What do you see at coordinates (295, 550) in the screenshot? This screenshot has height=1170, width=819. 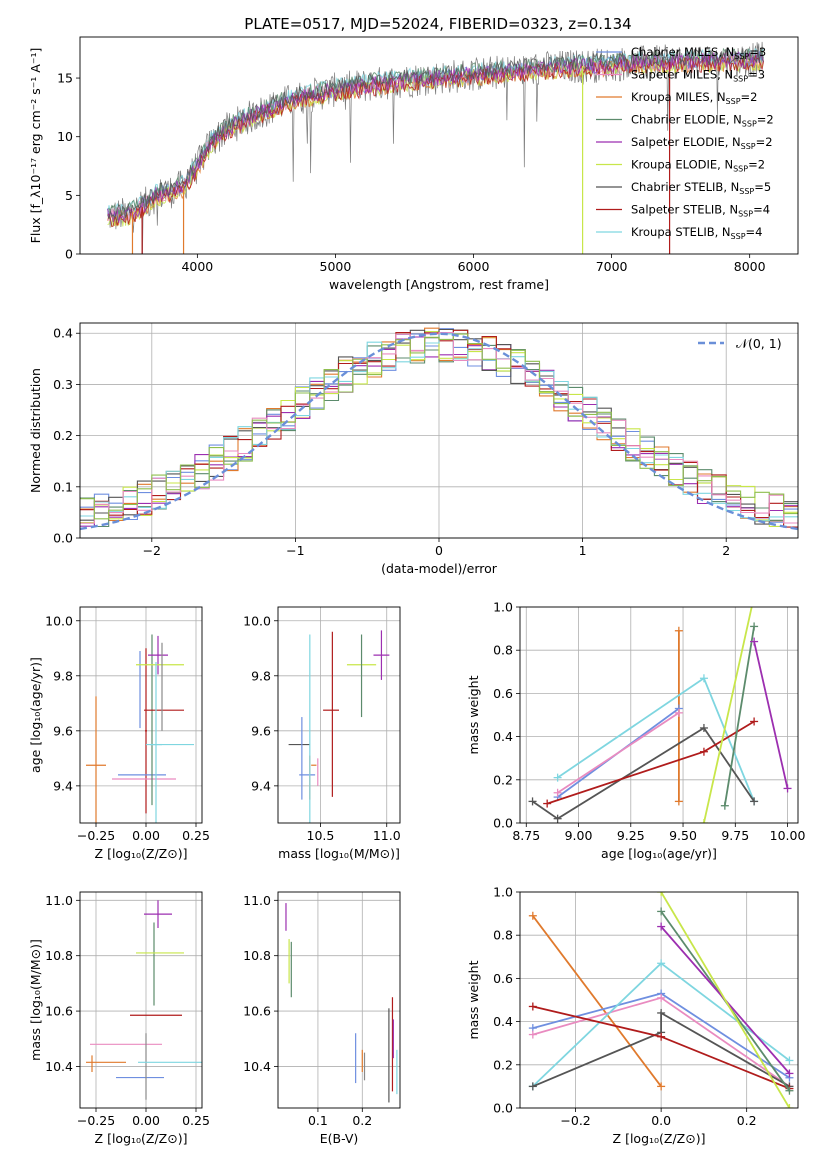 I see `x-tick-label: −1` at bounding box center [295, 550].